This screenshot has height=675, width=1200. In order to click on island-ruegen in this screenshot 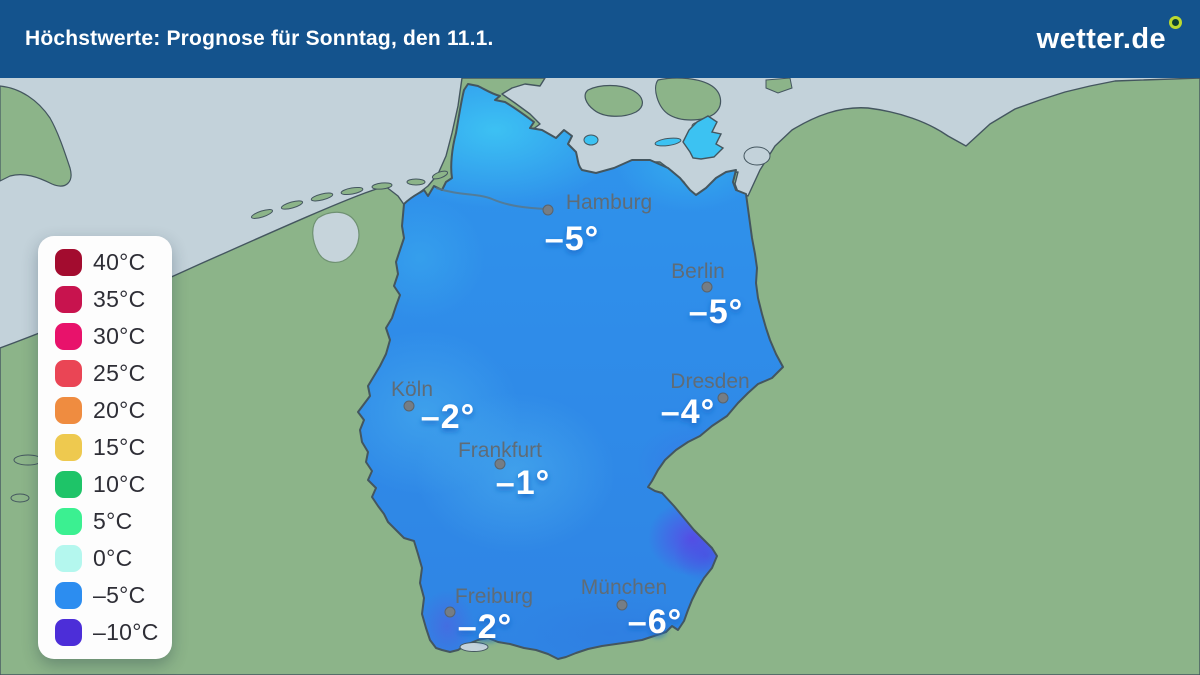, I will do `click(703, 137)`.